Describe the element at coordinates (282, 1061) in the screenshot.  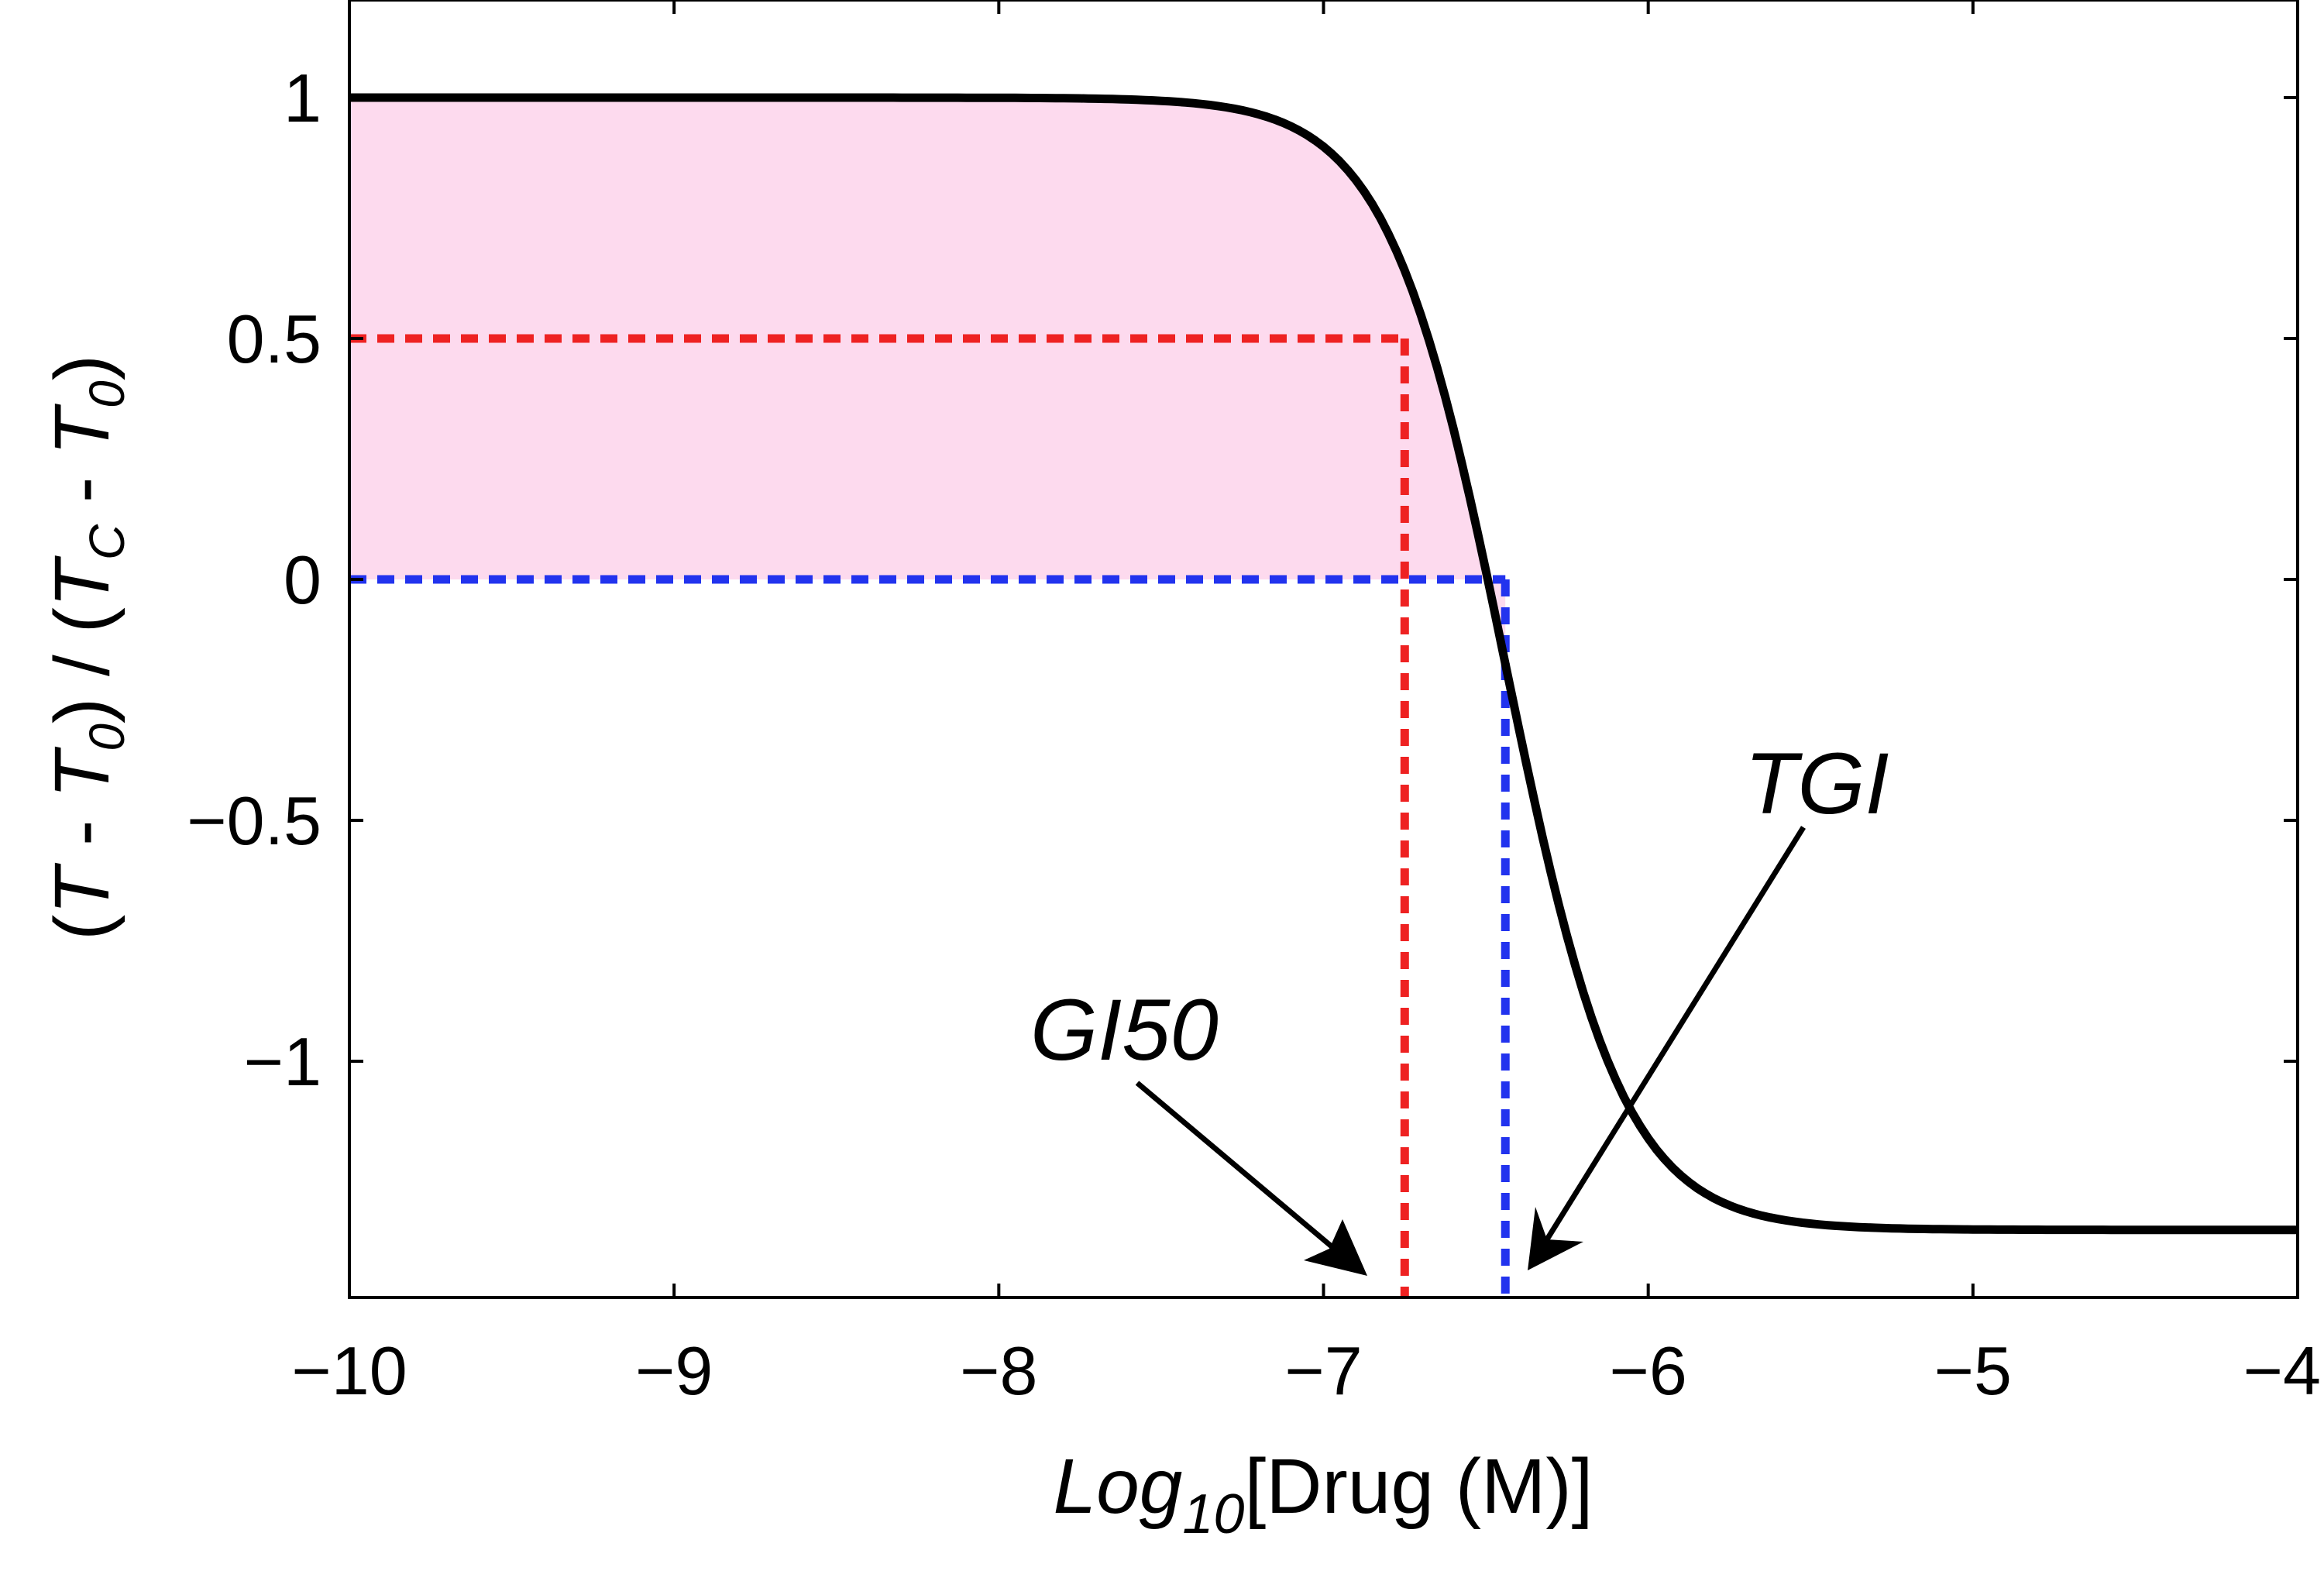
I see `y-tick-label: −1` at that location.